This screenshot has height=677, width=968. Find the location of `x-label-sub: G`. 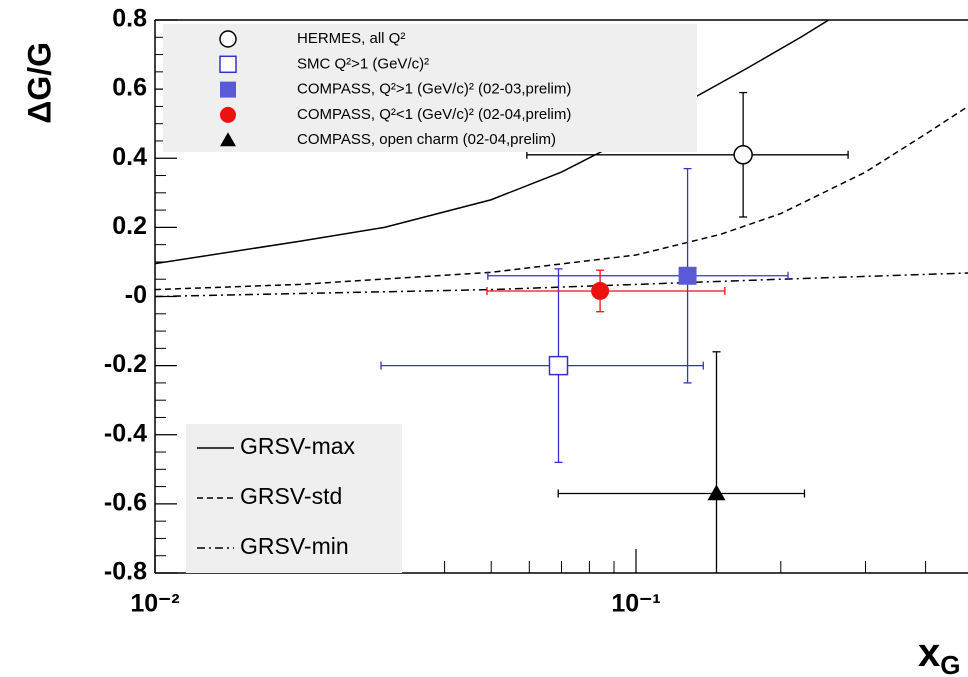

x-label-sub: G is located at coordinates (950, 663).